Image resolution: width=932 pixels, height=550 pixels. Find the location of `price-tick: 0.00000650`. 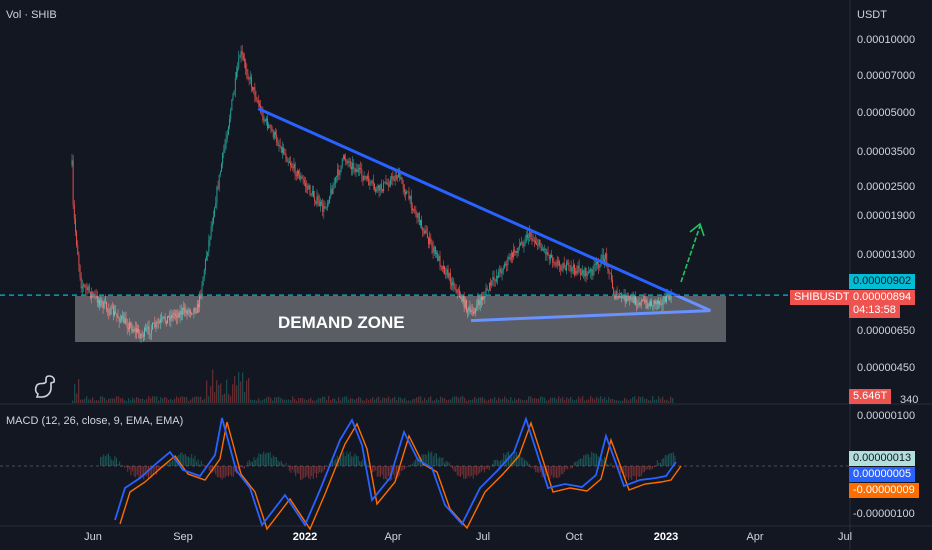

price-tick: 0.00000650 is located at coordinates (886, 331).